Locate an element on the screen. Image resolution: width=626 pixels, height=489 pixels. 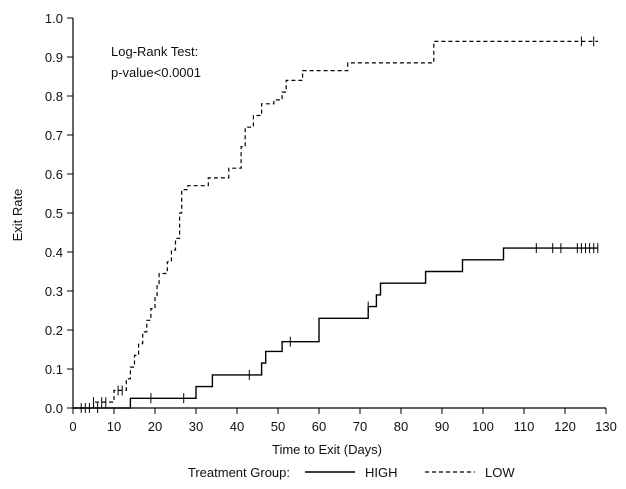
x-tick-label: 30 is located at coordinates (196, 426).